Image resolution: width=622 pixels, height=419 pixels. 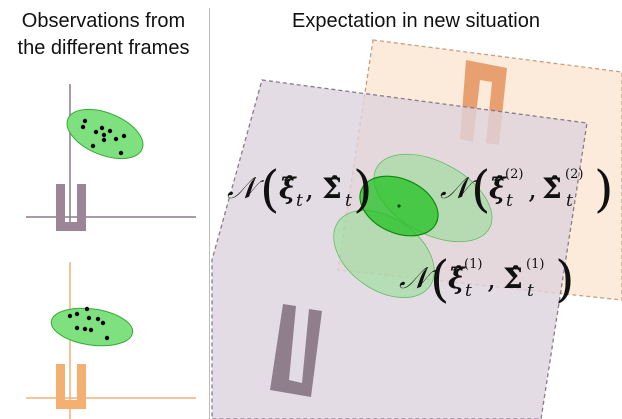 I want to click on formula-frame2: 𝒩 ( ξ̂ (2) t , Σ̂ (2) t ), so click(x=527, y=189).